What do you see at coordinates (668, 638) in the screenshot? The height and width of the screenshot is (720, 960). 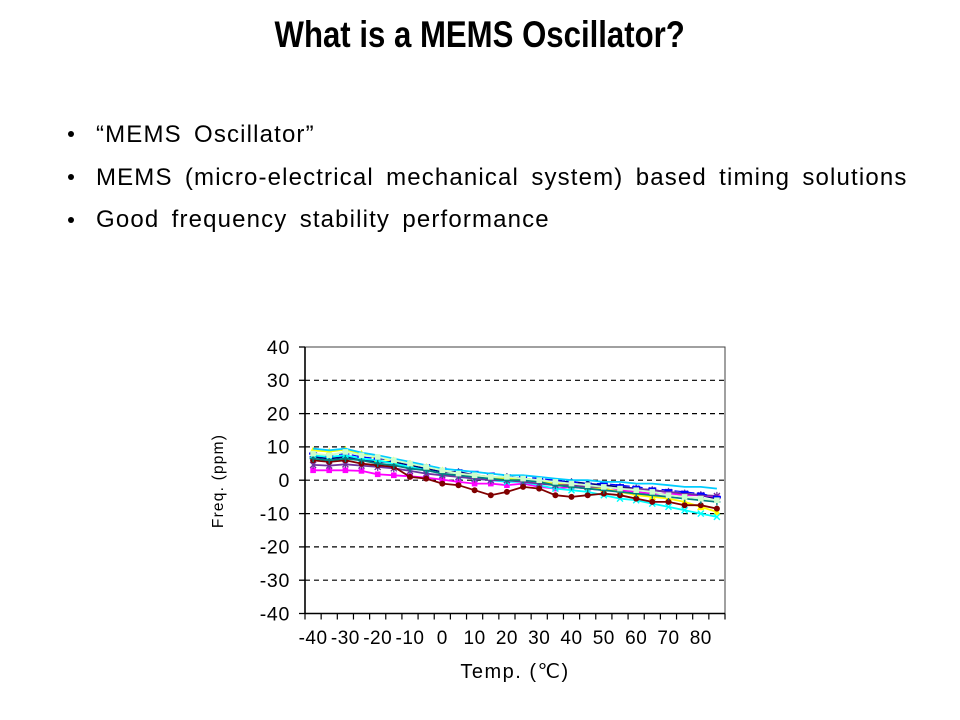 I see `svg-text: 70` at bounding box center [668, 638].